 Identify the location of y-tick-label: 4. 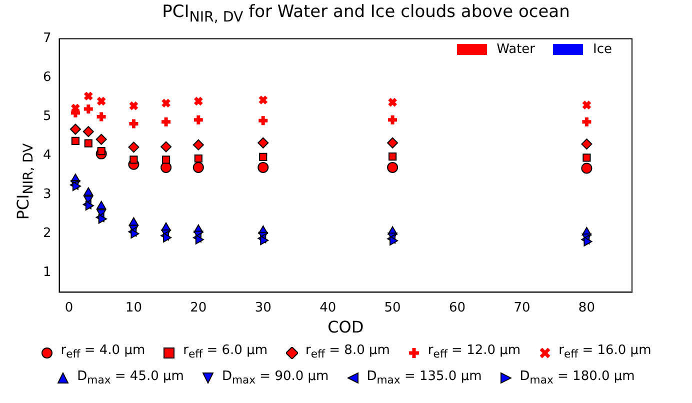
(47, 156).